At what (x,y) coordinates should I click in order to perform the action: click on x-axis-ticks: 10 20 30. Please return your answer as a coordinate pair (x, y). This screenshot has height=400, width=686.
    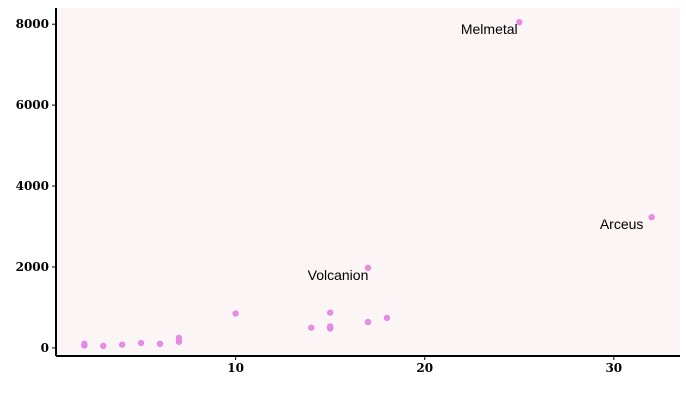
    Looking at the image, I should click on (424, 365).